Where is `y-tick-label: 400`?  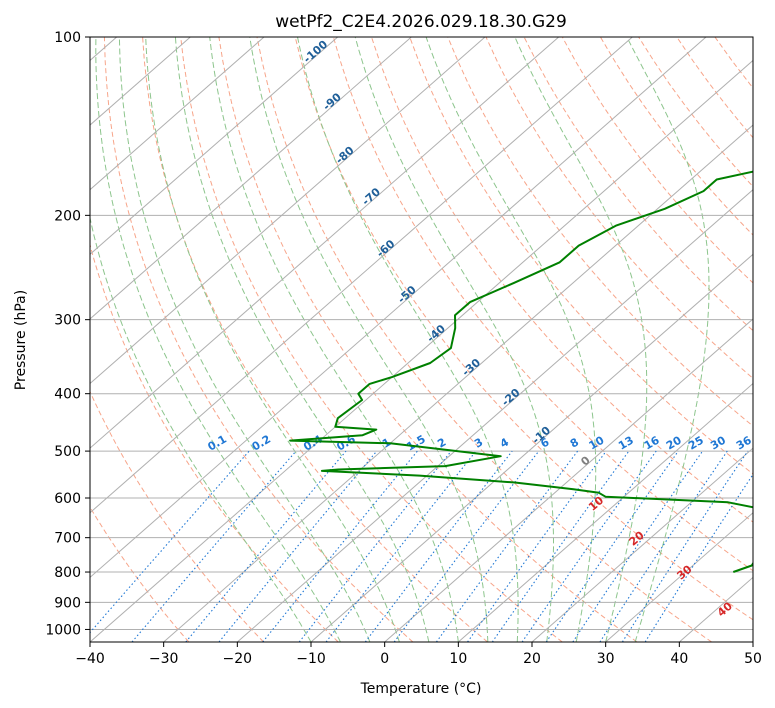 y-tick-label: 400 is located at coordinates (67, 395).